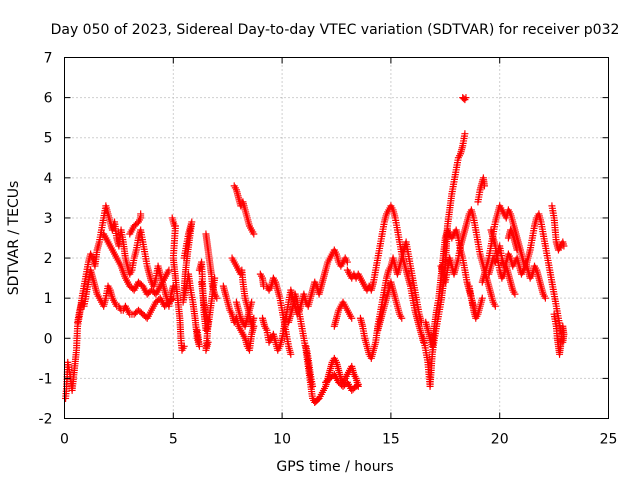  Describe the element at coordinates (48, 139) in the screenshot. I see `y-tick-label: 5` at that location.